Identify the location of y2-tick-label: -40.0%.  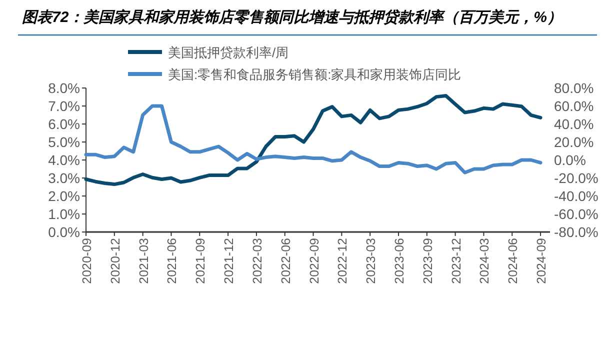
(576, 196).